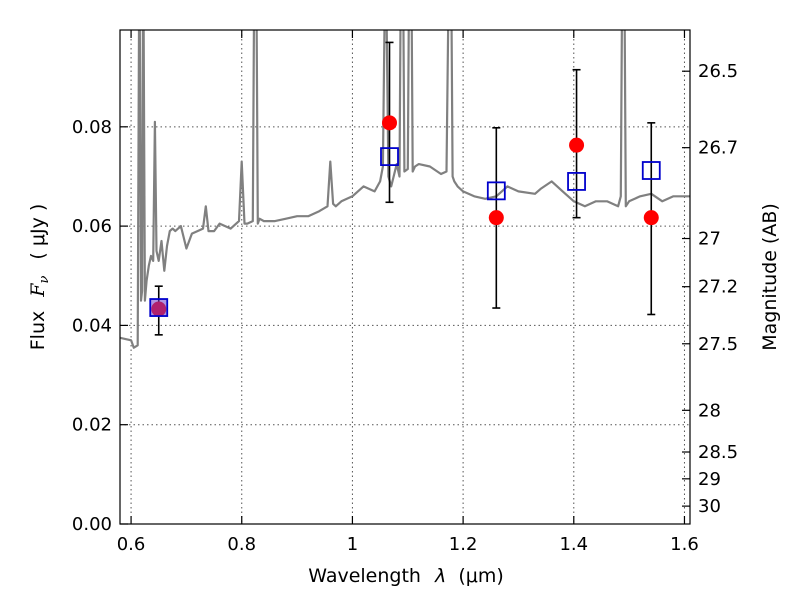 The image size is (800, 600). What do you see at coordinates (241, 544) in the screenshot?
I see `x-tick-label: 0.8` at bounding box center [241, 544].